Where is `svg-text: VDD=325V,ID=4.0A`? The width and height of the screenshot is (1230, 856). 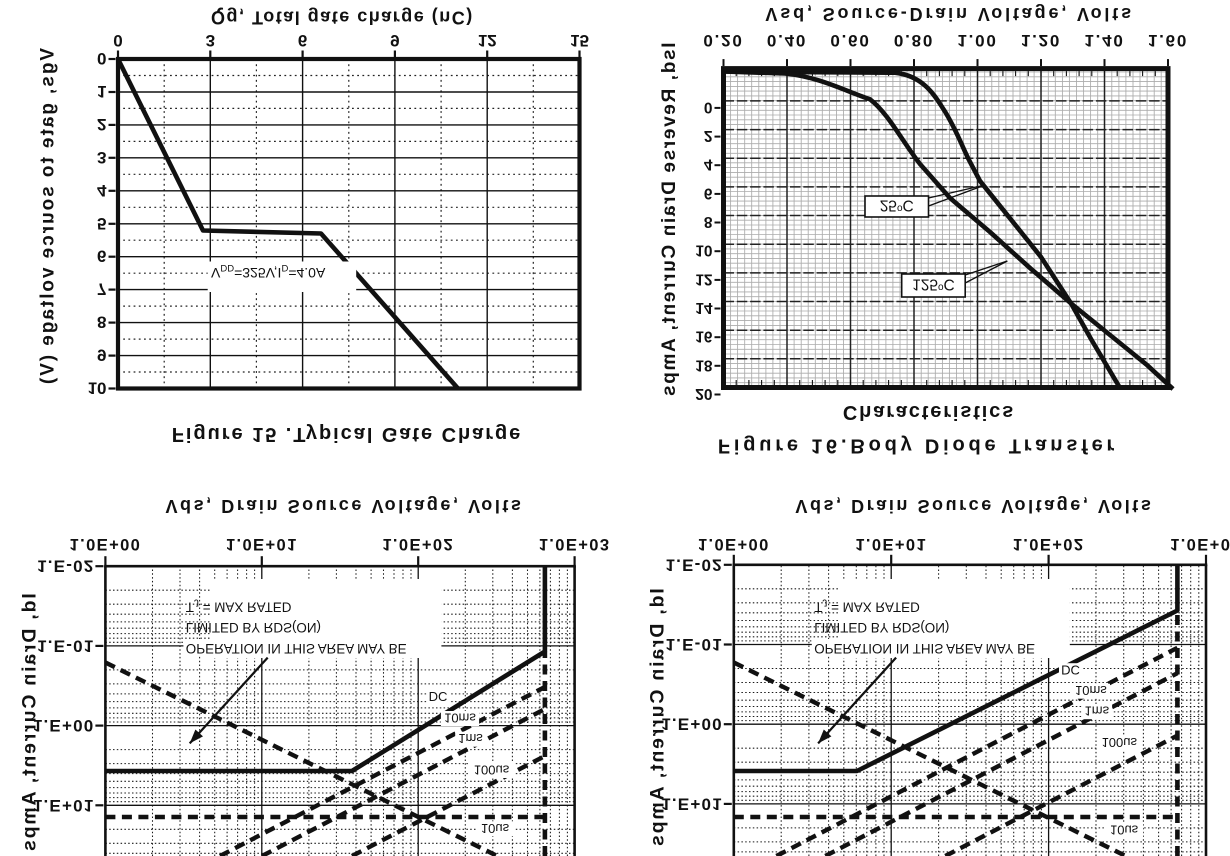
svg-text: VDD=325V,ID=4.0A is located at coordinates (268, 271).